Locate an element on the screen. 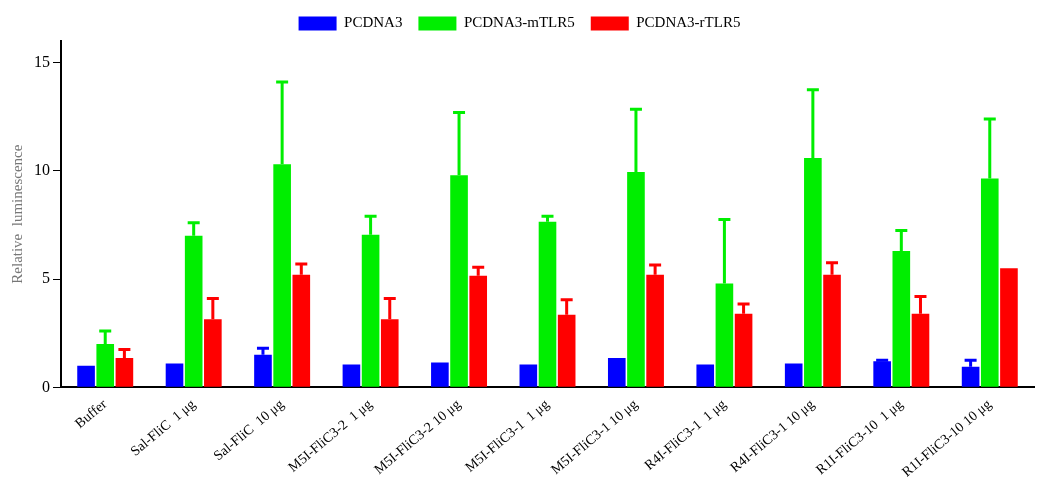 This screenshot has width=1054, height=484. y-tick-label: 10 is located at coordinates (42, 170).